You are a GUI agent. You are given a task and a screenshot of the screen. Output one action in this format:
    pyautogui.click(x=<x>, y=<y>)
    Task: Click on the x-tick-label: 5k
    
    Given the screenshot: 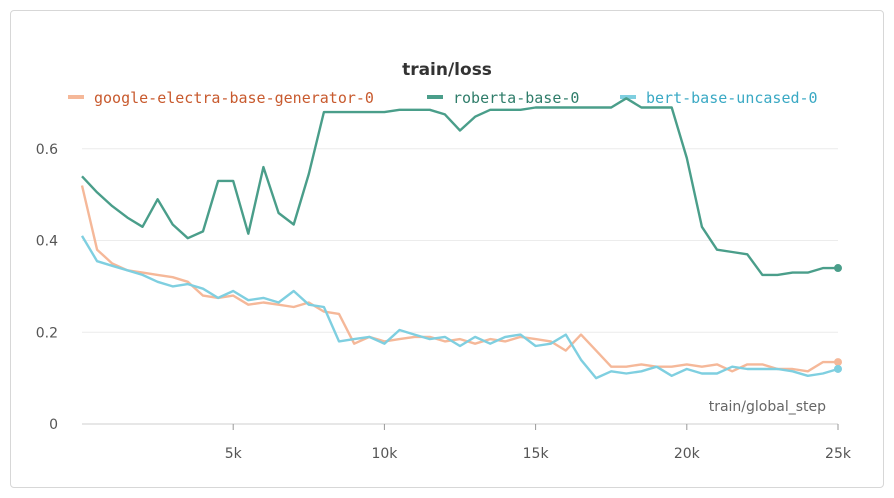 What is the action you would take?
    pyautogui.click(x=234, y=454)
    